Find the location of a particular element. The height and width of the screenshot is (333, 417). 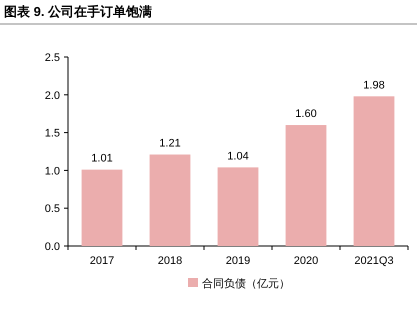

x-tick-label: 2021Q3 is located at coordinates (374, 261).